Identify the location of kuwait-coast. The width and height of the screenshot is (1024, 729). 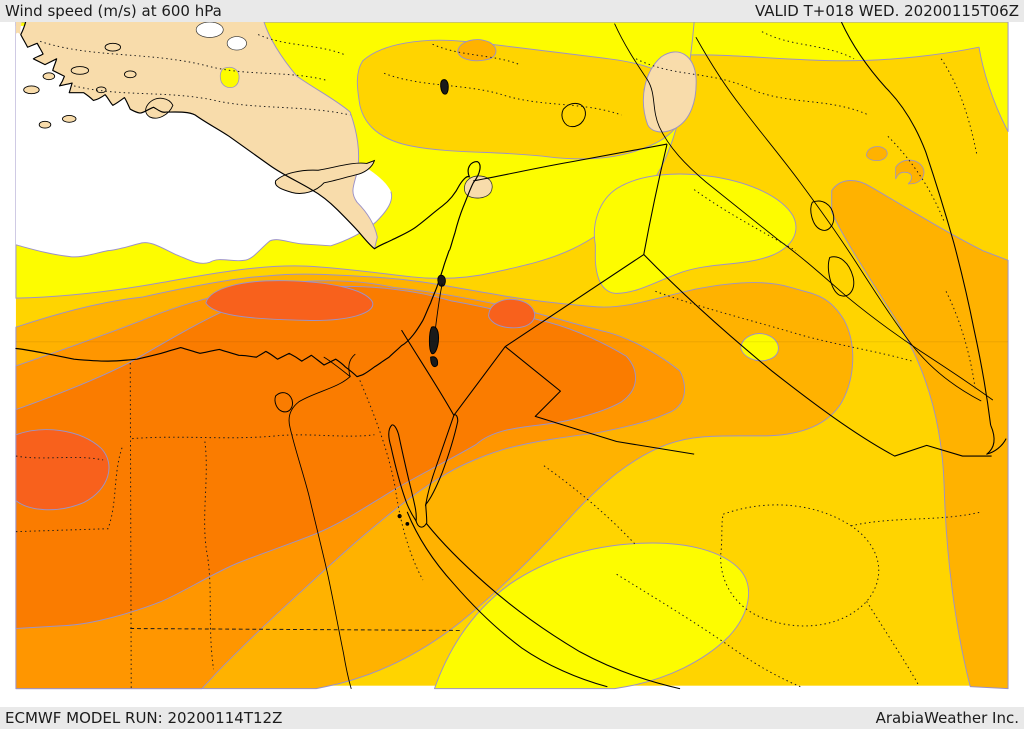
(996, 439).